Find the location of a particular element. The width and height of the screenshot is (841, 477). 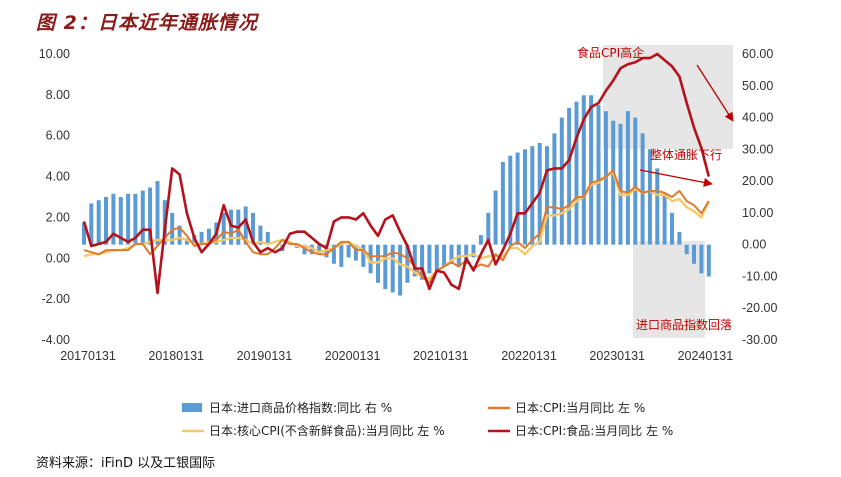

left-axis-tick: 8.00 is located at coordinates (58, 95).